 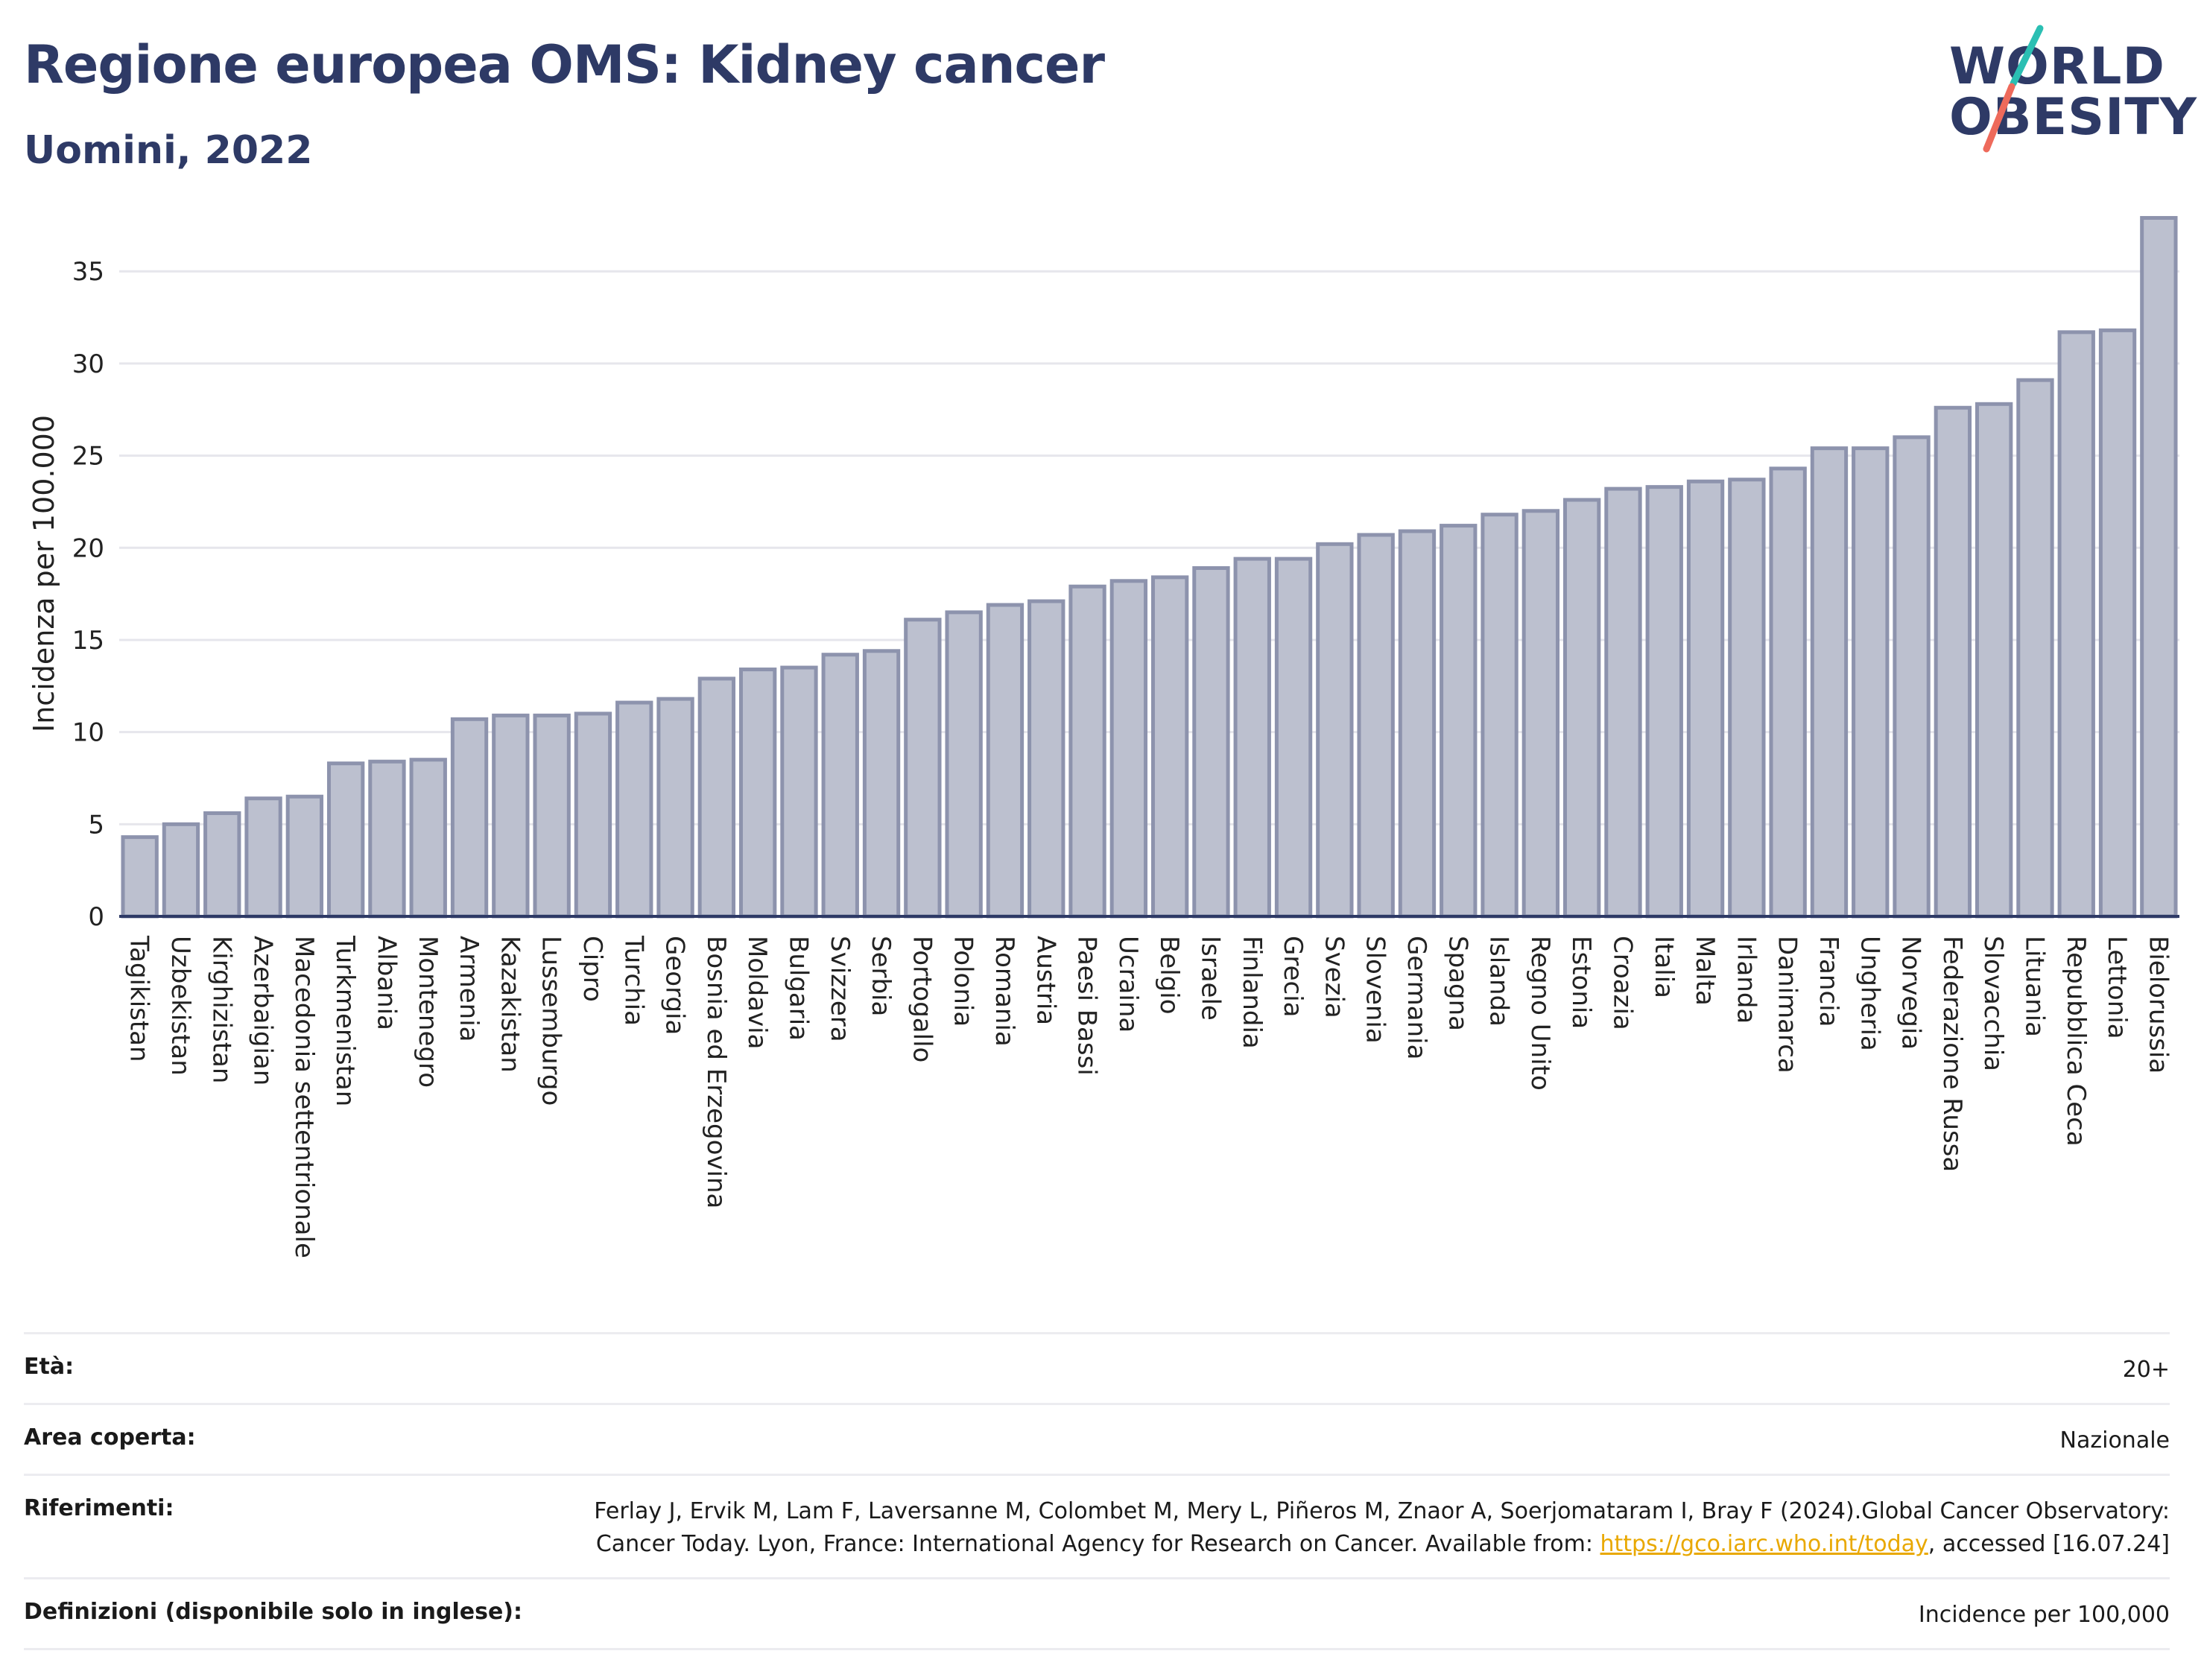 What do you see at coordinates (2044, 1615) in the screenshot?
I see `definitions-value: Incidence per 100,000` at bounding box center [2044, 1615].